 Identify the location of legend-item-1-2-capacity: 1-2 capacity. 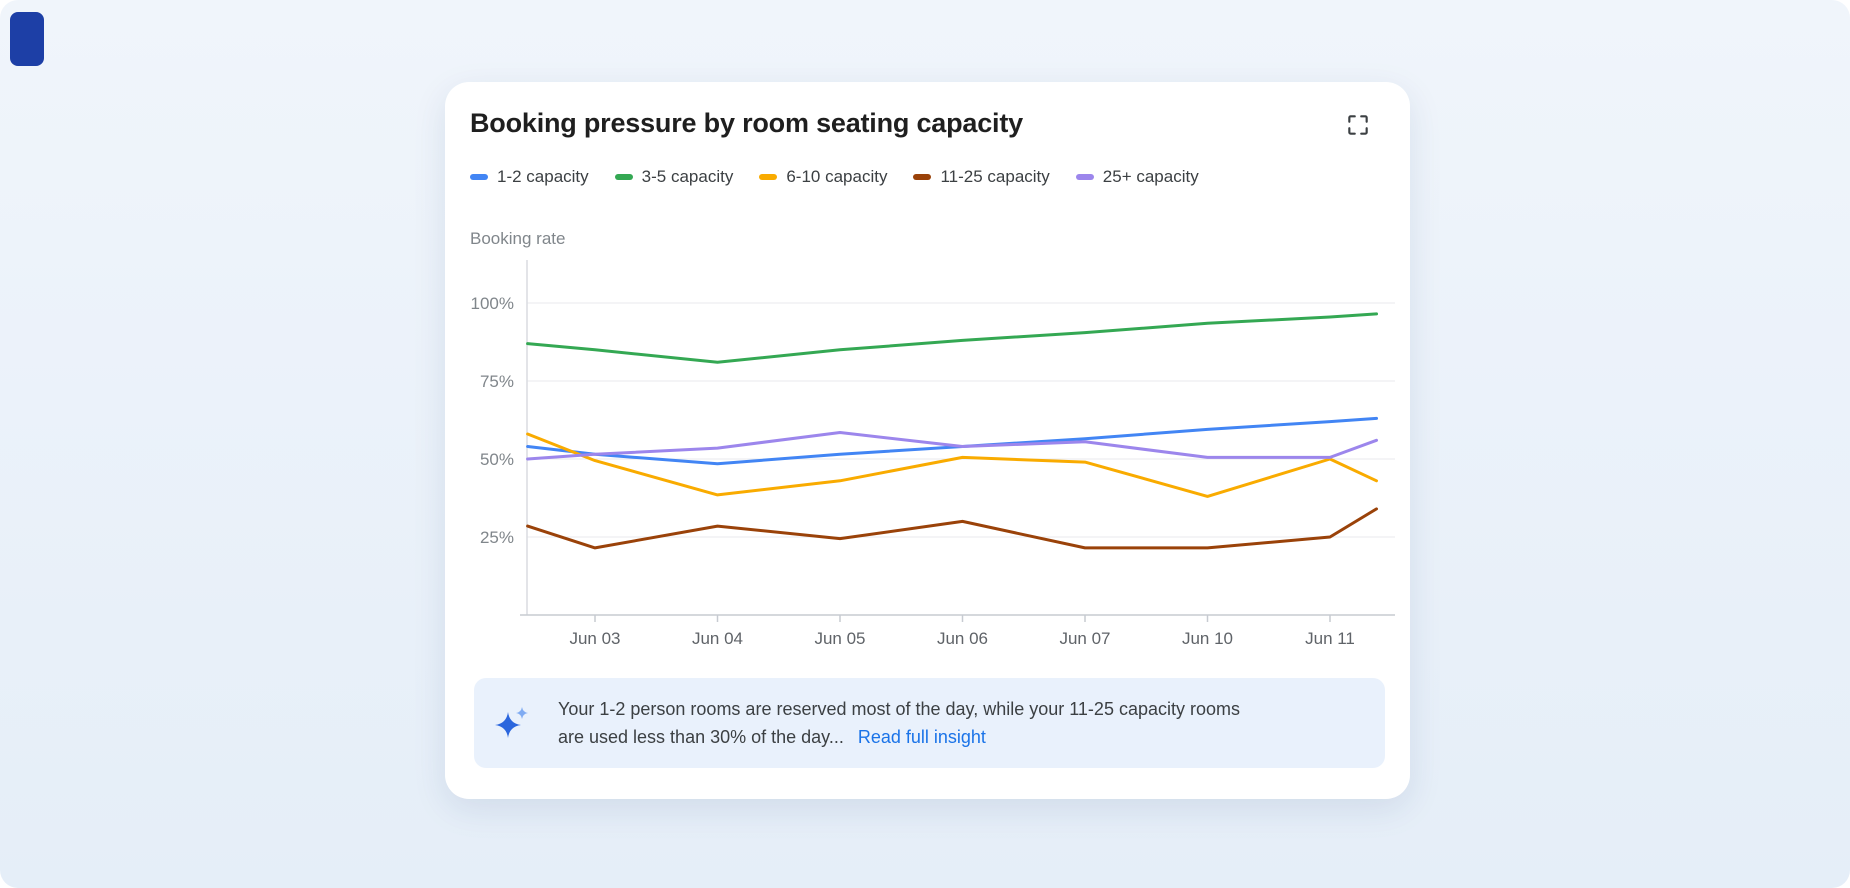
(529, 177).